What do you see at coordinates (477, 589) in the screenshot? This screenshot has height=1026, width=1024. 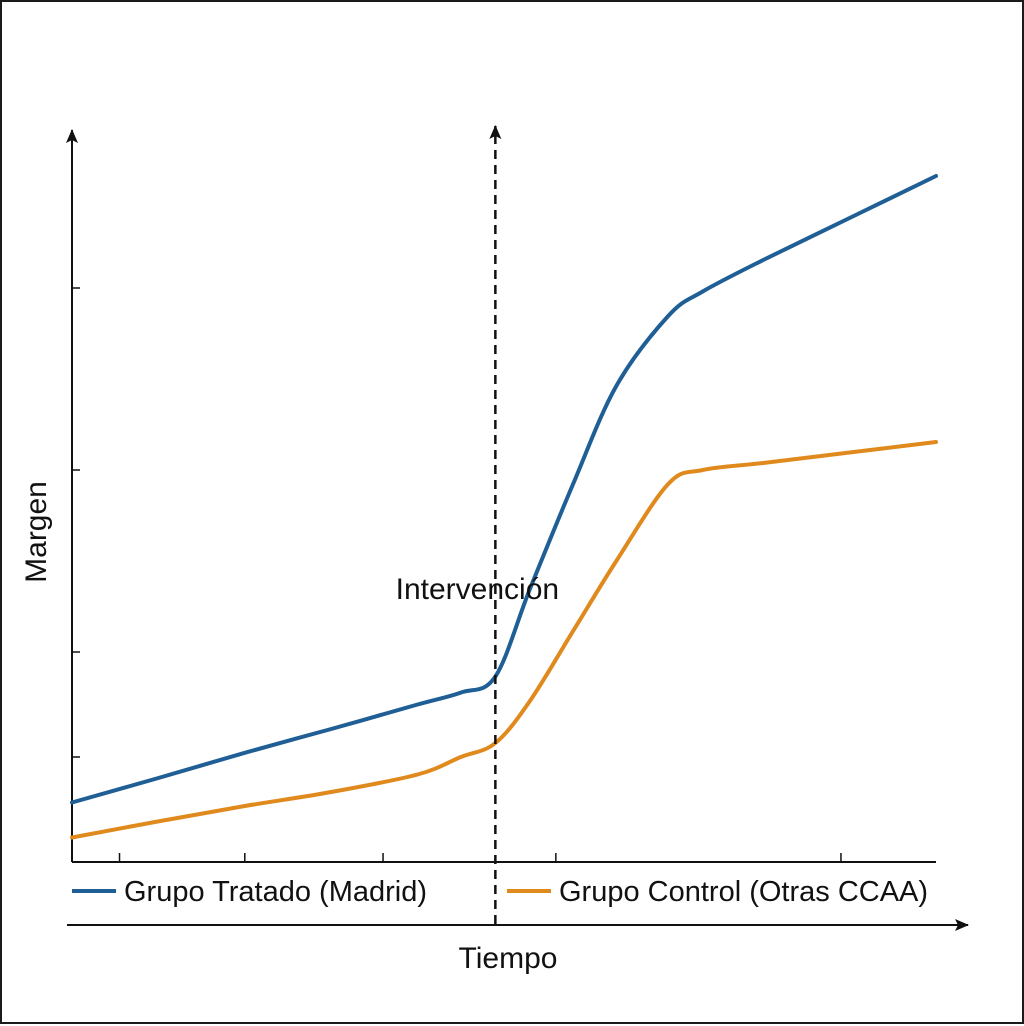 I see `intervention-label: Intervención` at bounding box center [477, 589].